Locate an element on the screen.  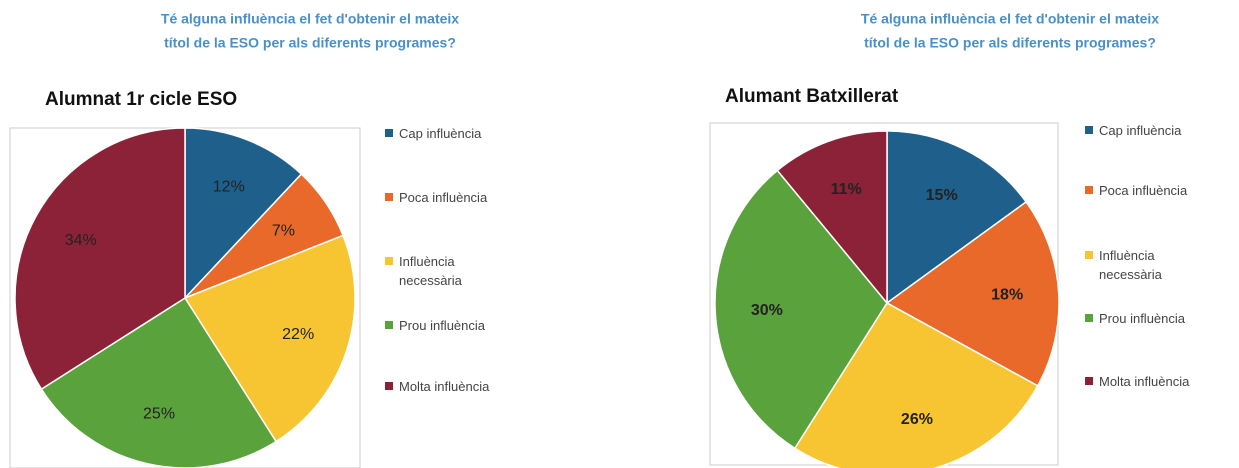
data-label: 7% is located at coordinates (283, 230).